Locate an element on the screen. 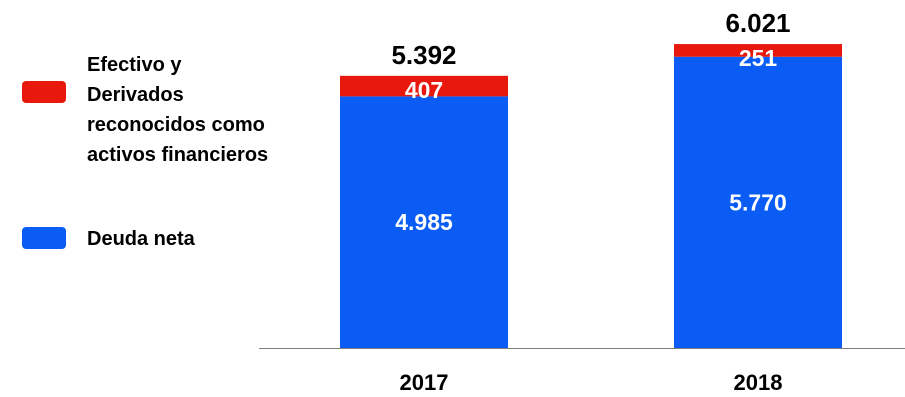 The image size is (905, 397). category-label-2017: 2017 is located at coordinates (424, 382).